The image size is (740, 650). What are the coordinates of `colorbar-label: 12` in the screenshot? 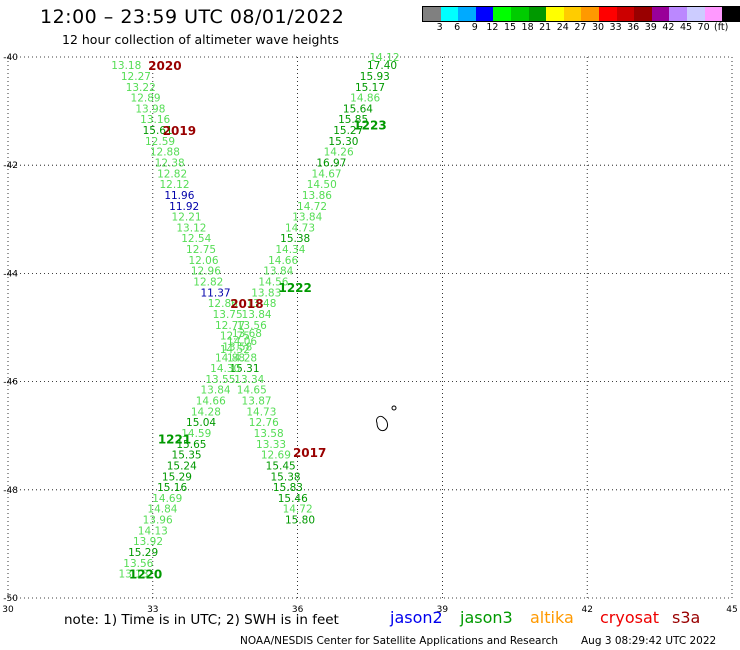 It's located at (492, 27).